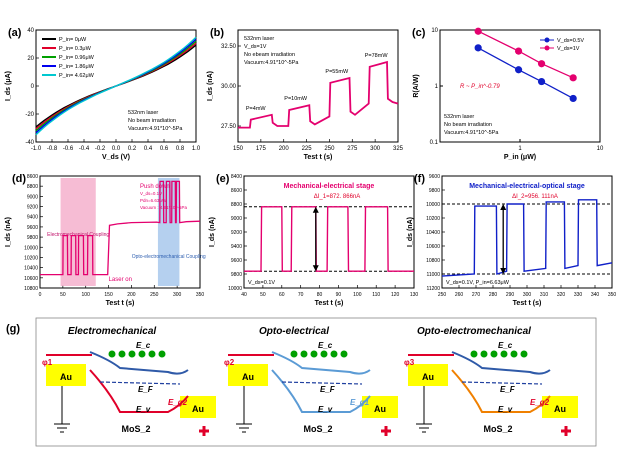 The height and width of the screenshot is (465, 622). Describe the element at coordinates (561, 295) in the screenshot. I see `x-tick-label: 320` at that location.